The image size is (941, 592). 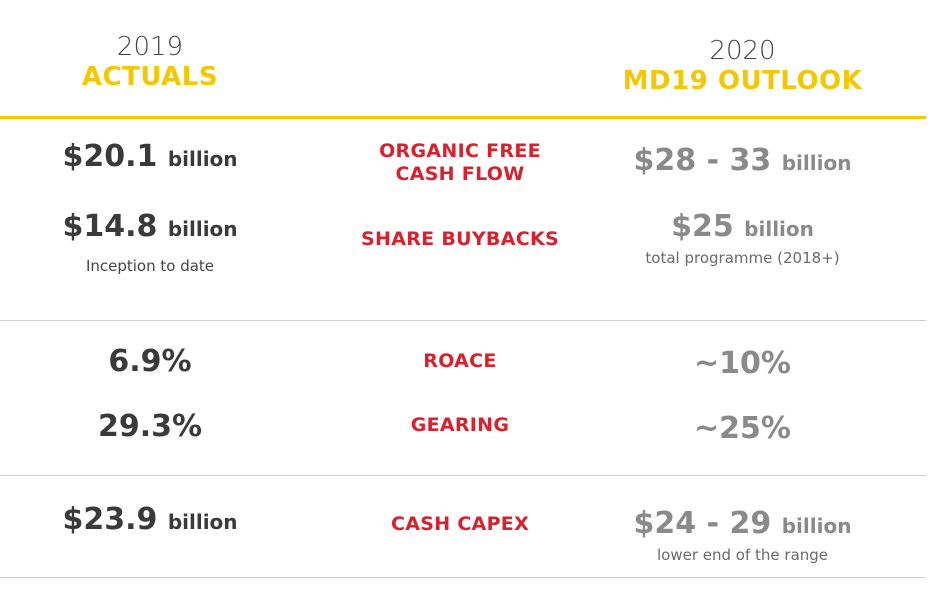 What do you see at coordinates (742, 258) in the screenshot?
I see `outlook-note-buybacks: total programme (2018+)` at bounding box center [742, 258].